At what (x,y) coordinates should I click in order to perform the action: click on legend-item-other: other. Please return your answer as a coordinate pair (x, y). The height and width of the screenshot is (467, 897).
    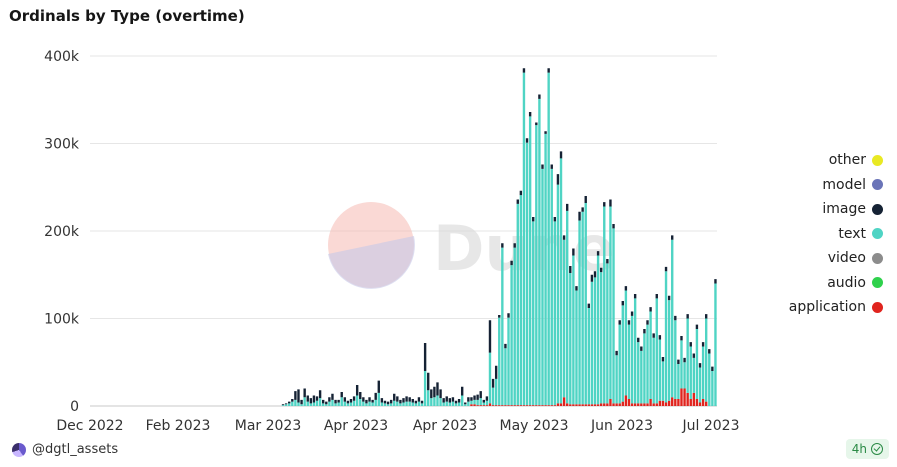
    Looking at the image, I should click on (836, 160).